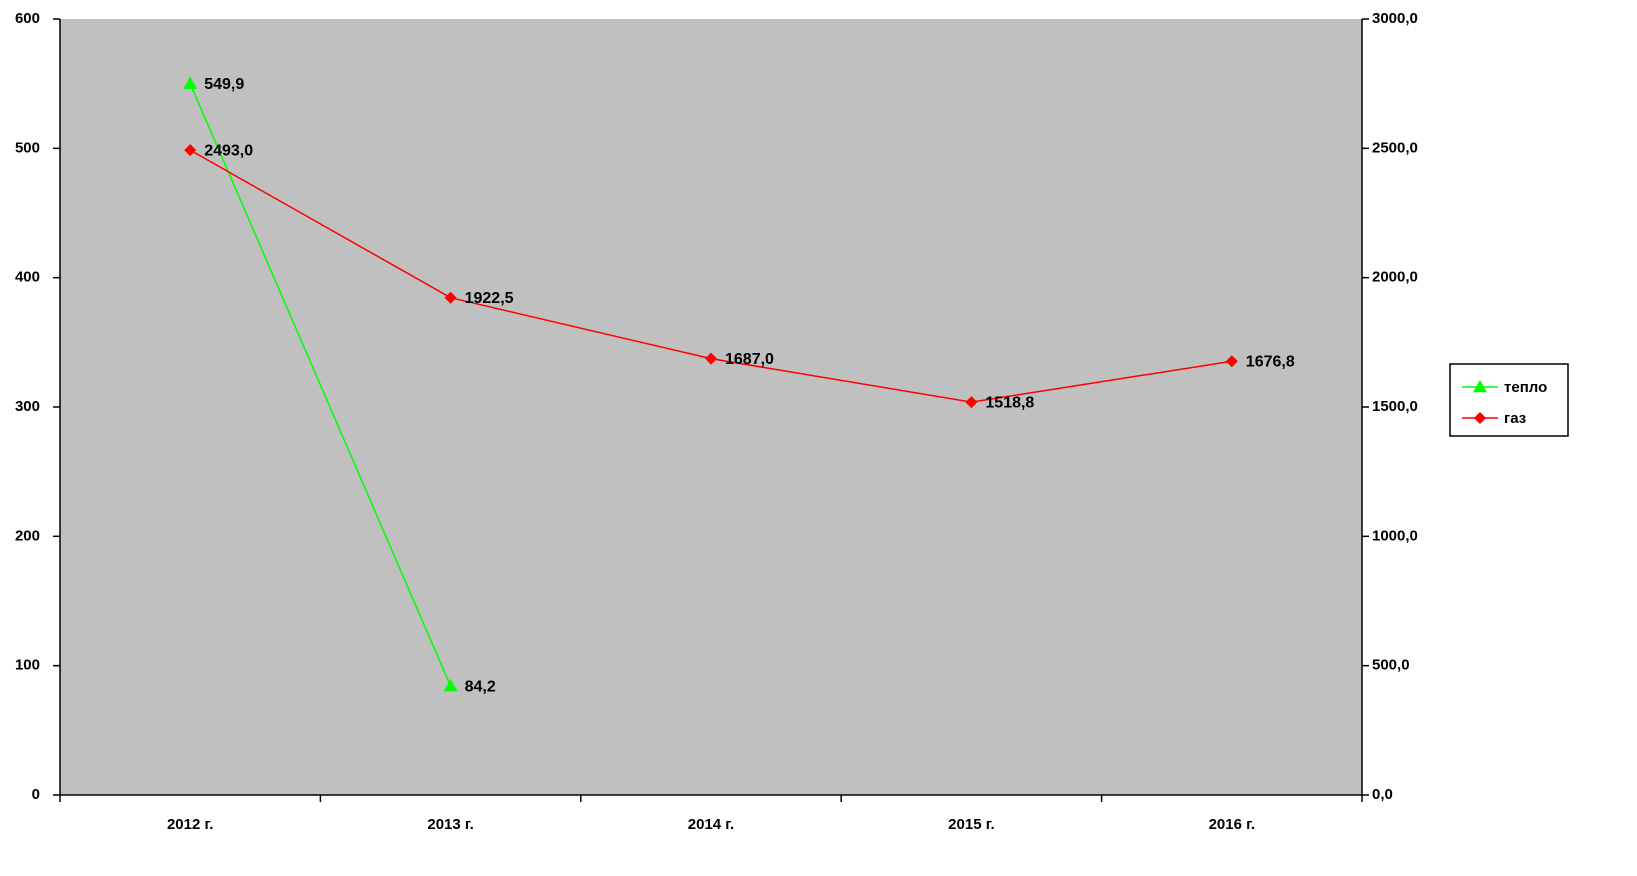 This screenshot has height=876, width=1637. Describe the element at coordinates (224, 84) in the screenshot. I see `data-label-teplo: 549,9` at that location.